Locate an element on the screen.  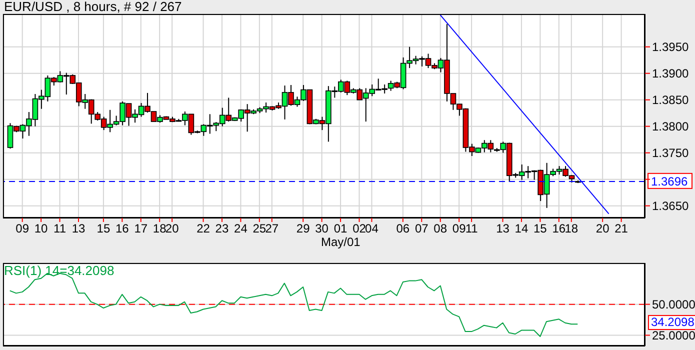
x-tick-label: 17 is located at coordinates (141, 229).